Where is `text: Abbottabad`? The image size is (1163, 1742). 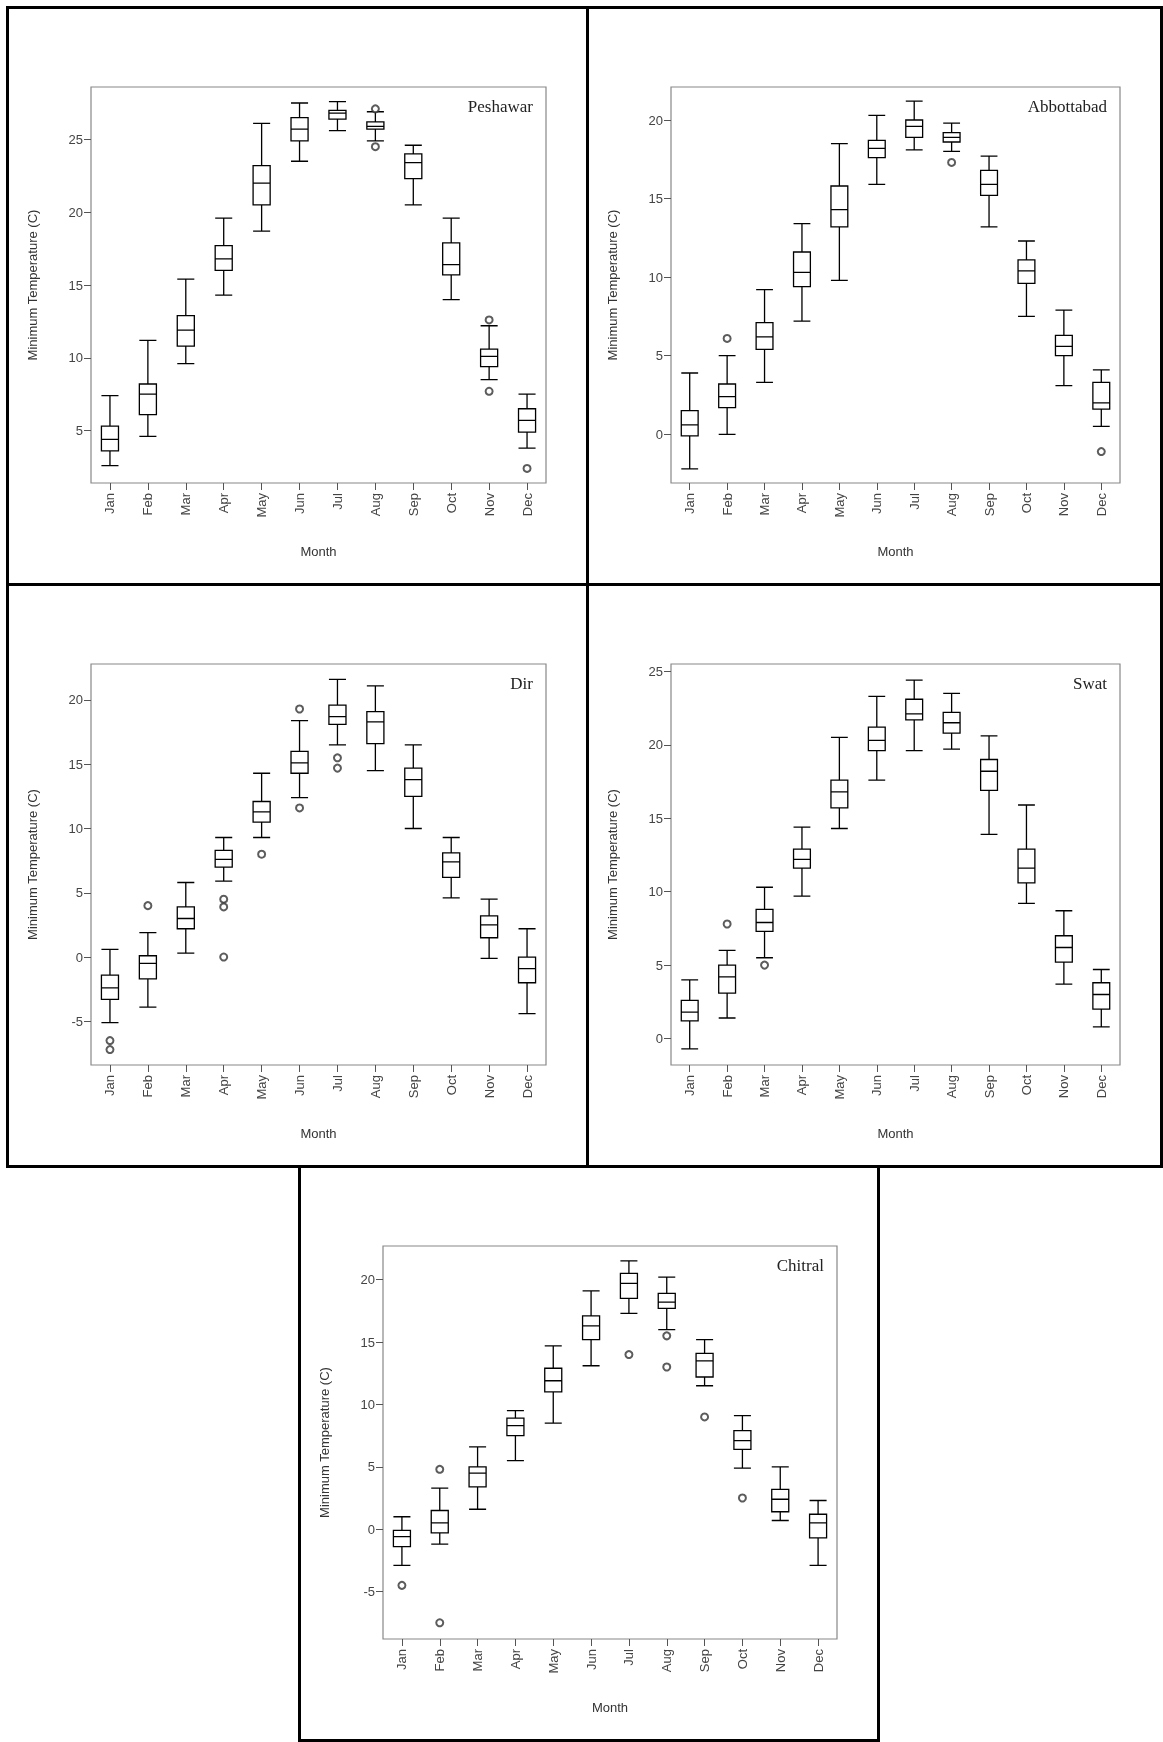
text: Abbottabad is located at coordinates (1067, 106).